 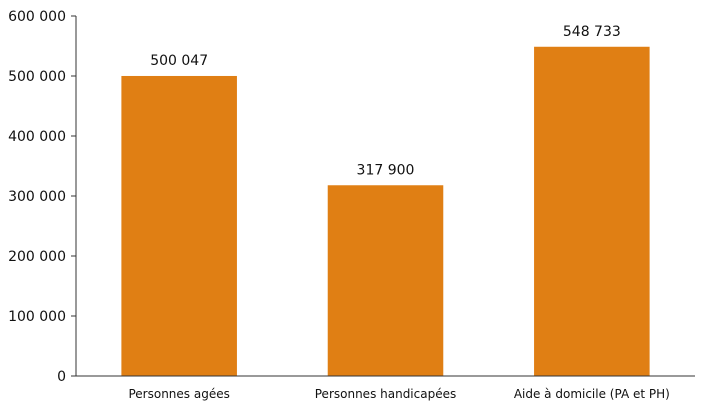 I want to click on bar-value-label: 317 900, so click(x=386, y=170).